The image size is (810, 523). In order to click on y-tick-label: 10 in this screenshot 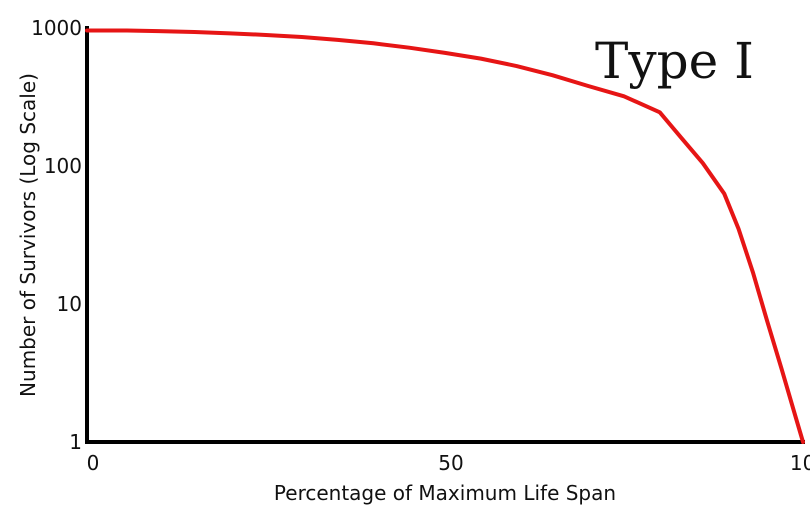, I will do `click(69, 304)`.